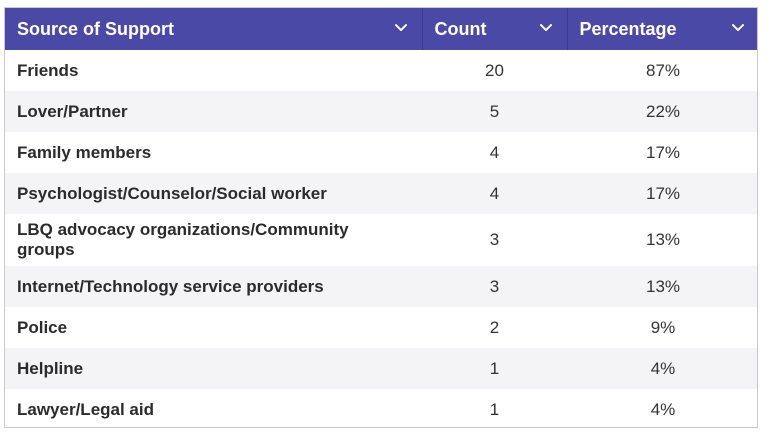 This screenshot has width=768, height=434. Describe the element at coordinates (170, 286) in the screenshot. I see `source-cell: Internet/Technology service providers` at that location.